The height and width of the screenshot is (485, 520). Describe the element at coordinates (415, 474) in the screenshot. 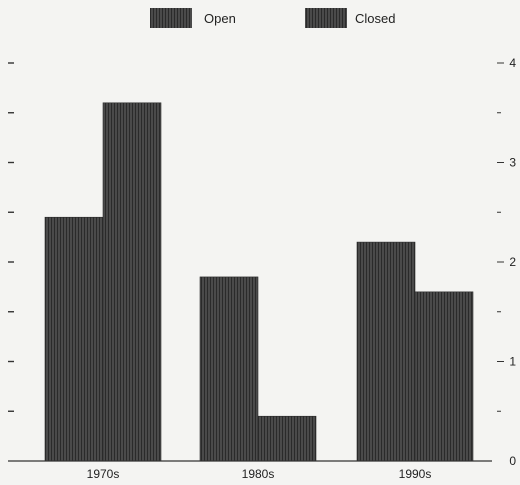

I see `x-tick-label-1990s: 1990s` at that location.